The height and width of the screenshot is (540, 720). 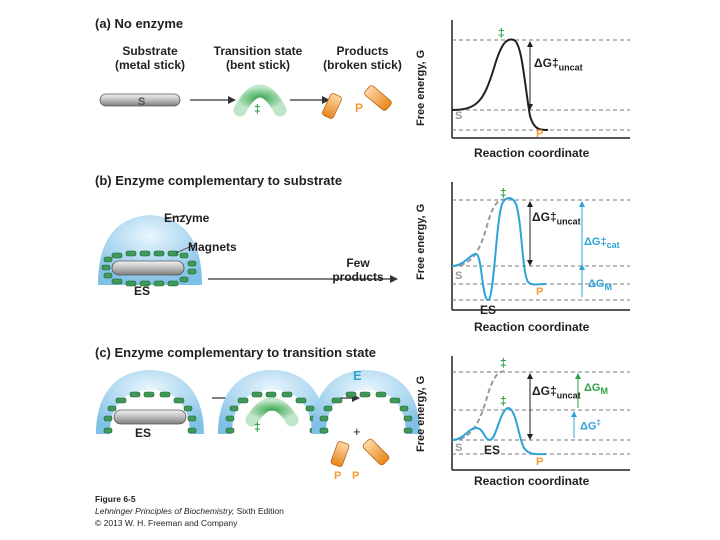 What do you see at coordinates (260, 100) in the screenshot?
I see `bent-stick` at bounding box center [260, 100].